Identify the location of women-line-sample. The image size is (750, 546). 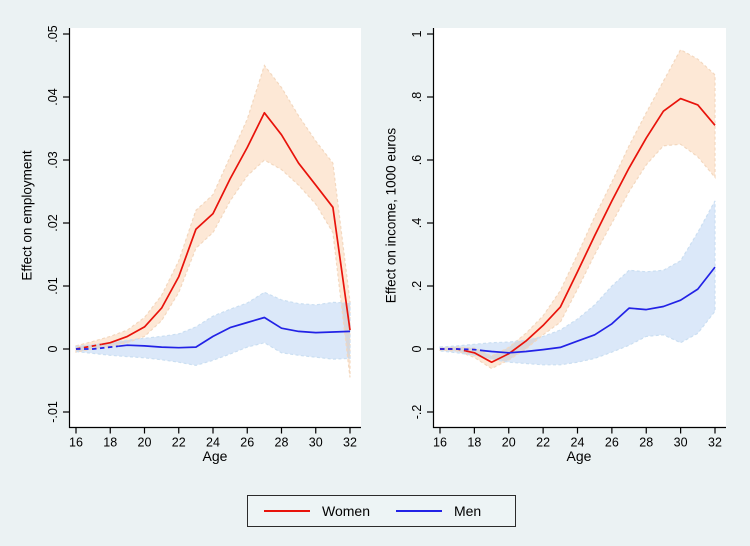
(287, 511).